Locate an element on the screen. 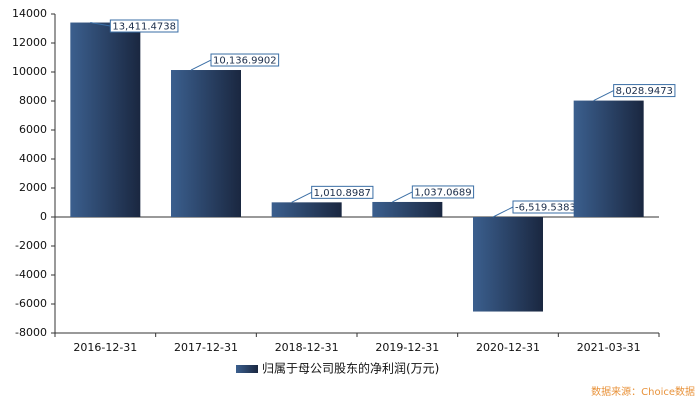 The width and height of the screenshot is (700, 400). value-label: 13,411.4738 is located at coordinates (144, 27).